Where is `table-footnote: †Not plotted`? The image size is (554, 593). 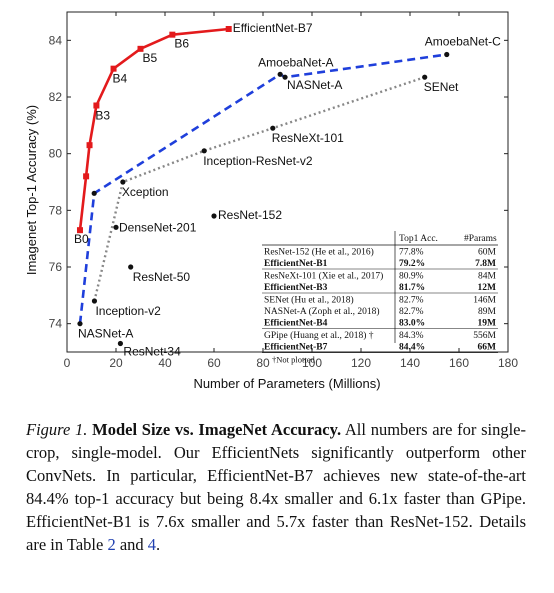 table-footnote: †Not plotted is located at coordinates (293, 360).